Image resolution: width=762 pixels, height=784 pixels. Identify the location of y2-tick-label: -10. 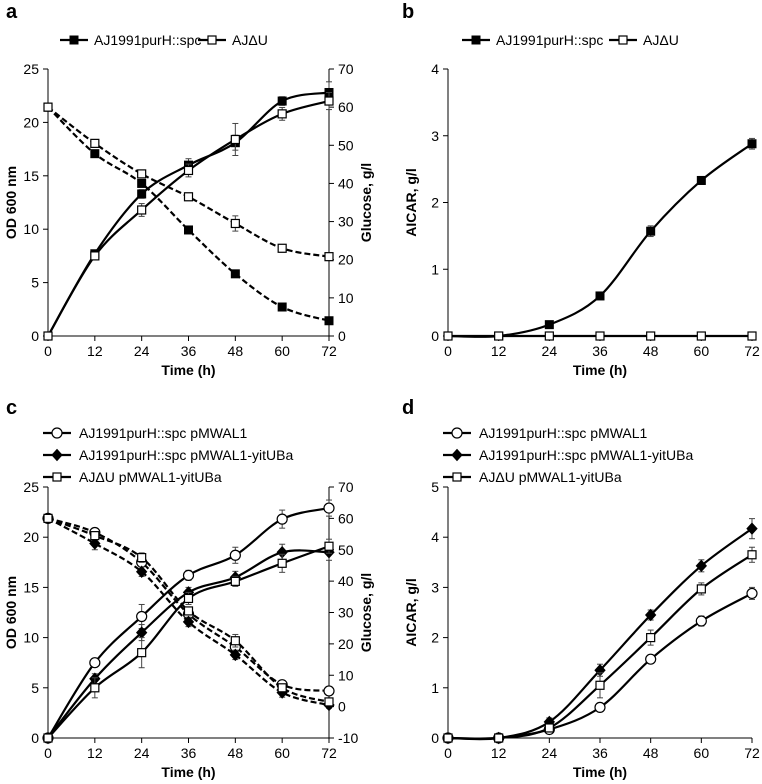
(348, 738).